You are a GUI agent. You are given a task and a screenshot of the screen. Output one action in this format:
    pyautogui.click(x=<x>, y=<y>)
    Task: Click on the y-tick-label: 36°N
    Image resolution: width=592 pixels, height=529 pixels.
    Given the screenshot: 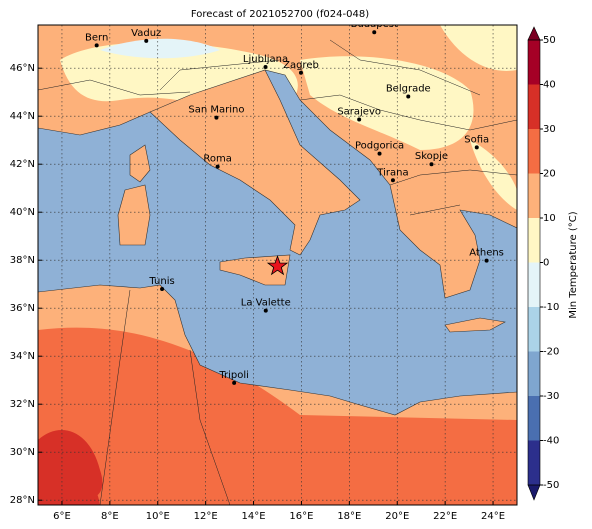 What is the action you would take?
    pyautogui.click(x=22, y=308)
    